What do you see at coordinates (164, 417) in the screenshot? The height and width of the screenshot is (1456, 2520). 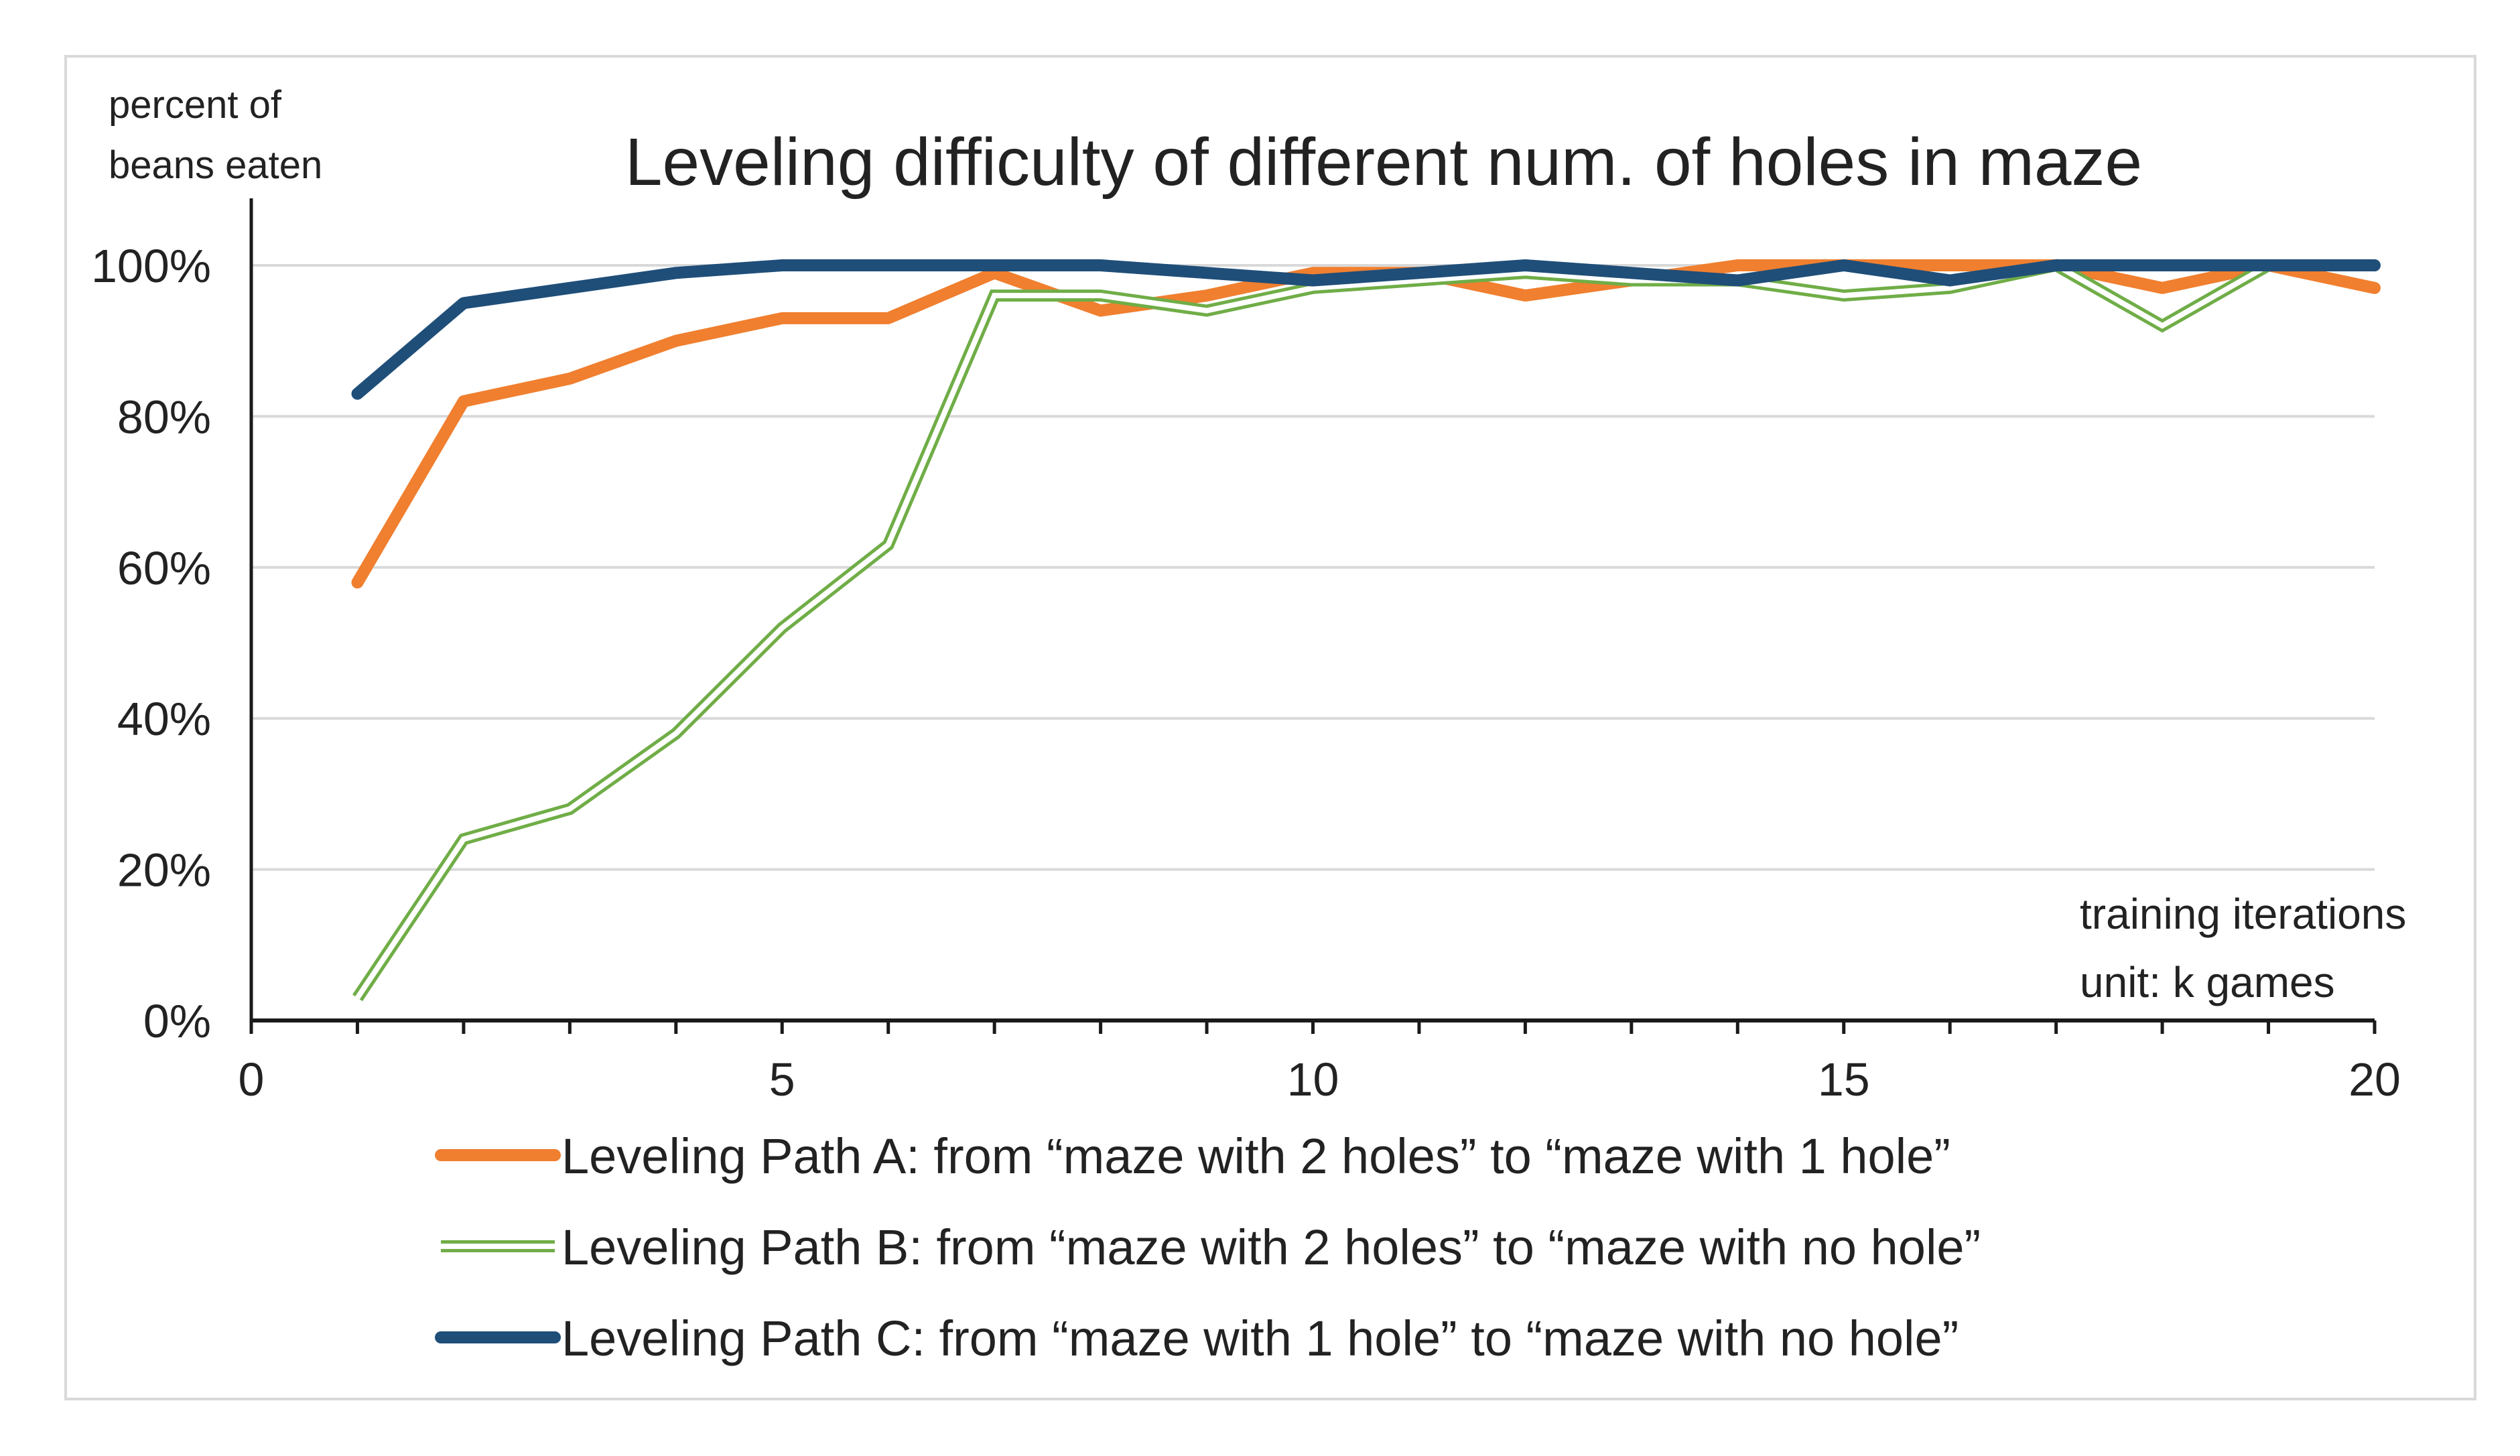 I see `y-tick-label-80: 80%` at bounding box center [164, 417].